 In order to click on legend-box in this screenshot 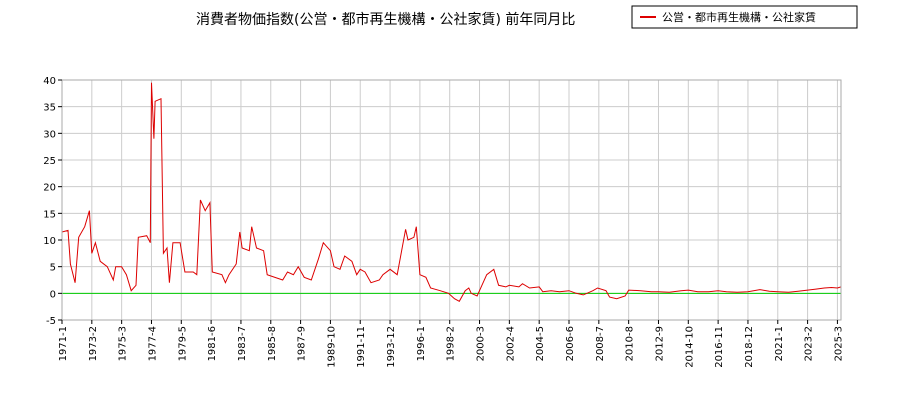, I will do `click(744, 17)`.